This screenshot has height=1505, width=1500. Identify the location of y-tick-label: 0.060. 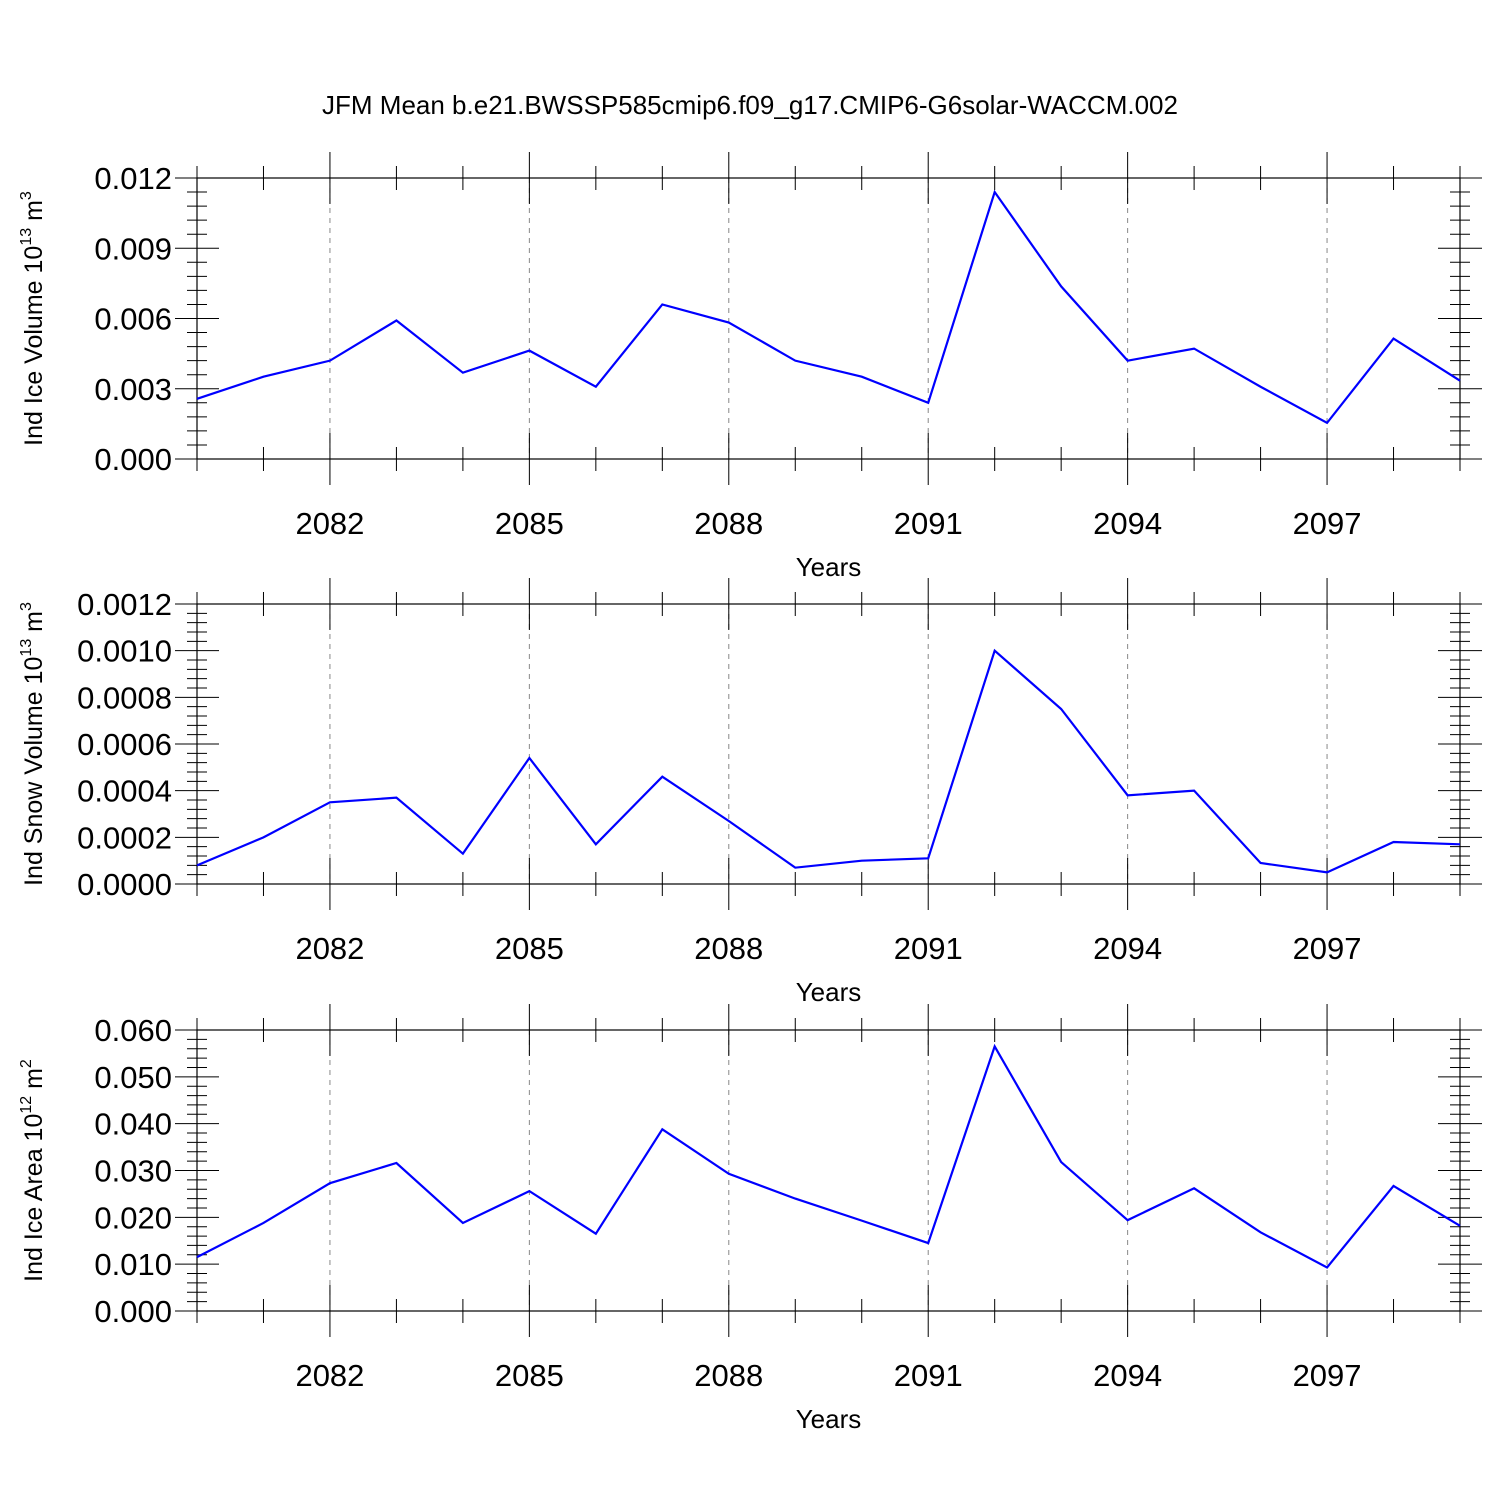
(133, 1030).